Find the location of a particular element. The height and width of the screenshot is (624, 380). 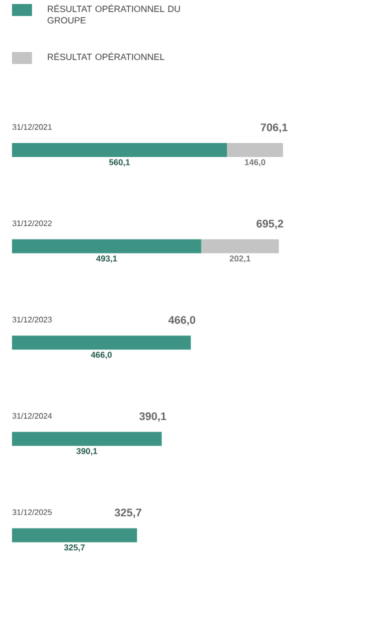

data-label: 202,1 is located at coordinates (240, 259).